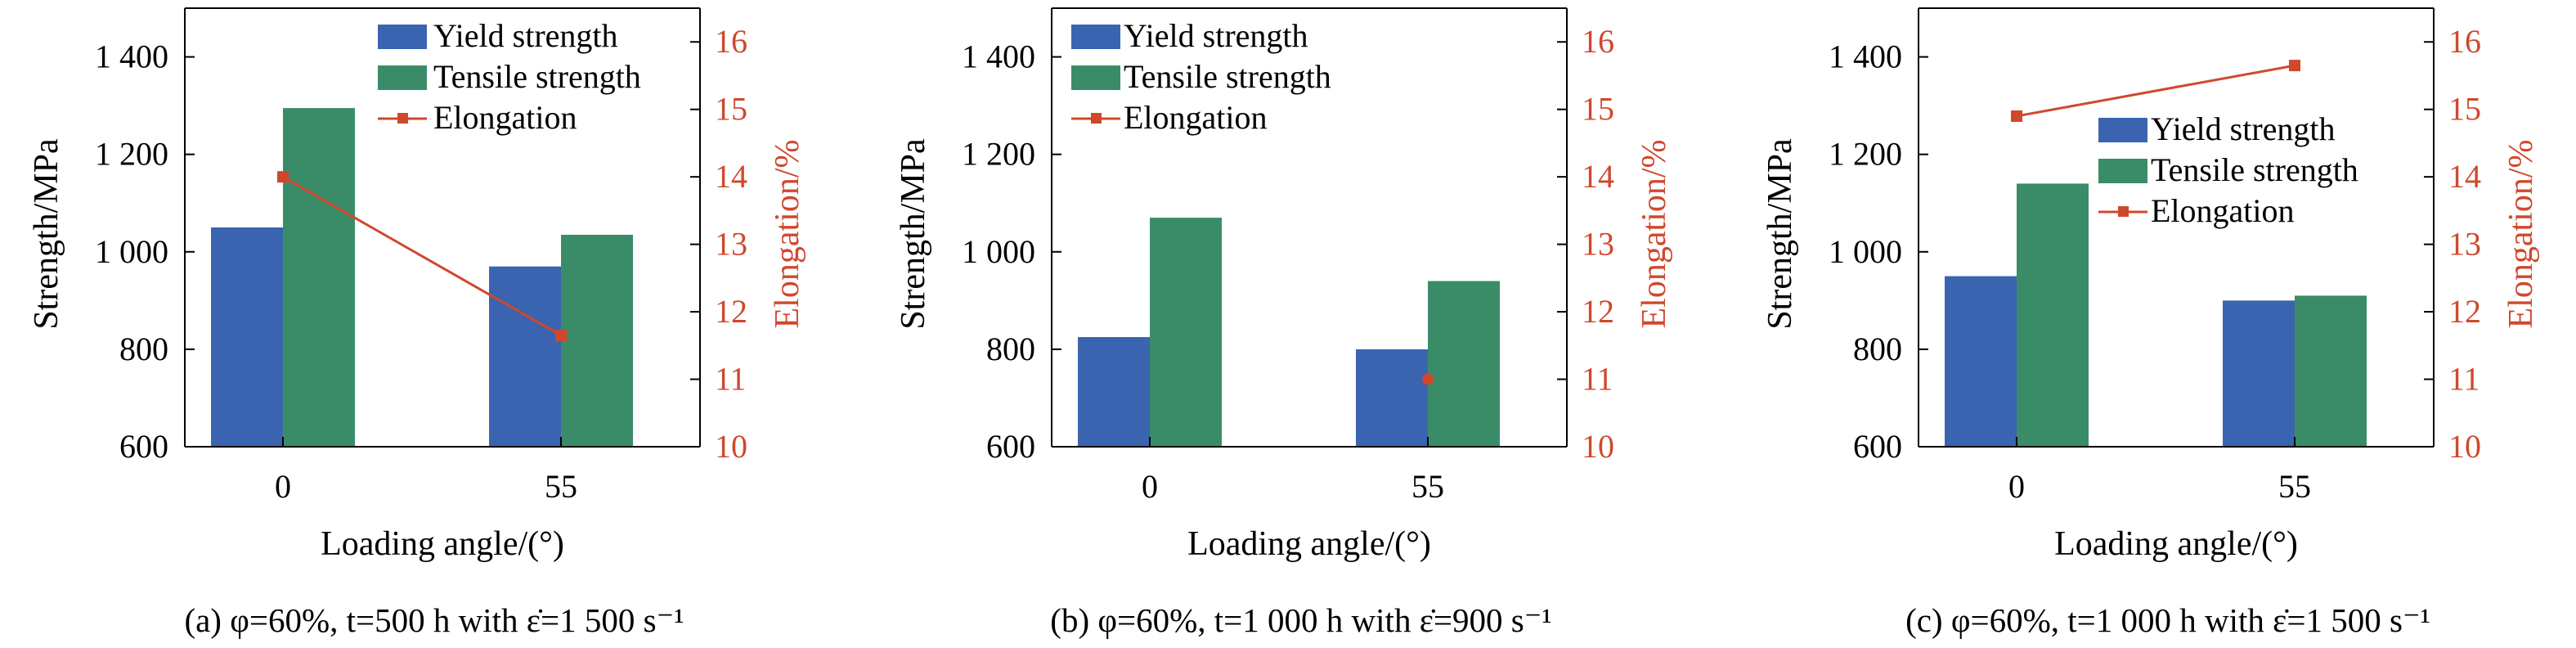  Describe the element at coordinates (434, 620) in the screenshot. I see `panel-caption: (a) φ=60%, t=500 h with ε̇=1 500 s⁻¹` at that location.